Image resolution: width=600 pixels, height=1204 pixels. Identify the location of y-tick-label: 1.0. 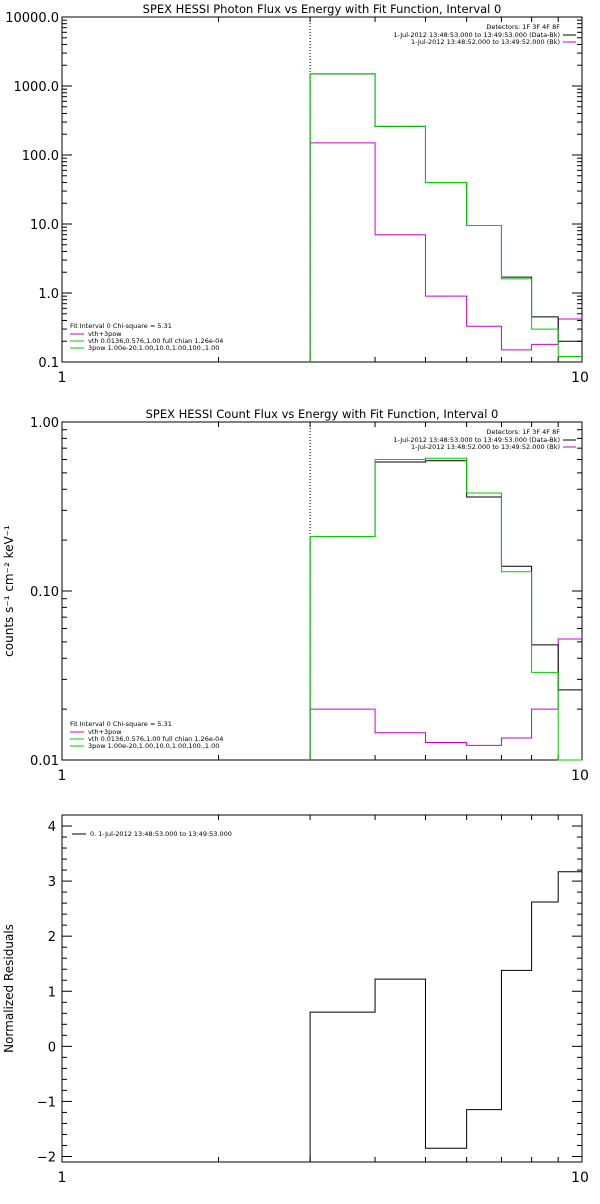
(48, 294).